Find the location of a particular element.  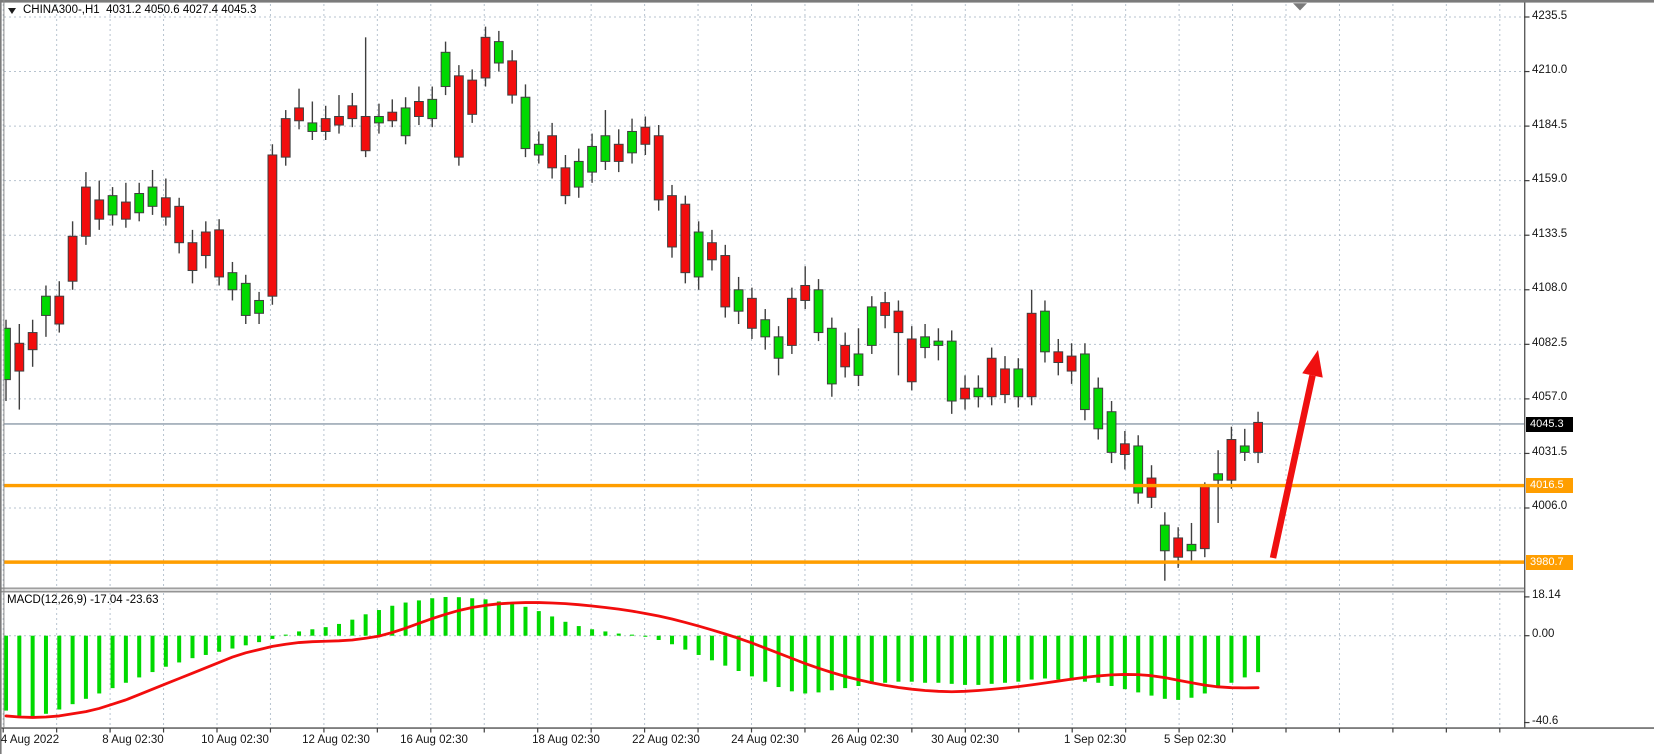

chart-title-bar: CHINA300-,H1 4031.2 4050.6 4027.4 4045.3 is located at coordinates (132, 10).